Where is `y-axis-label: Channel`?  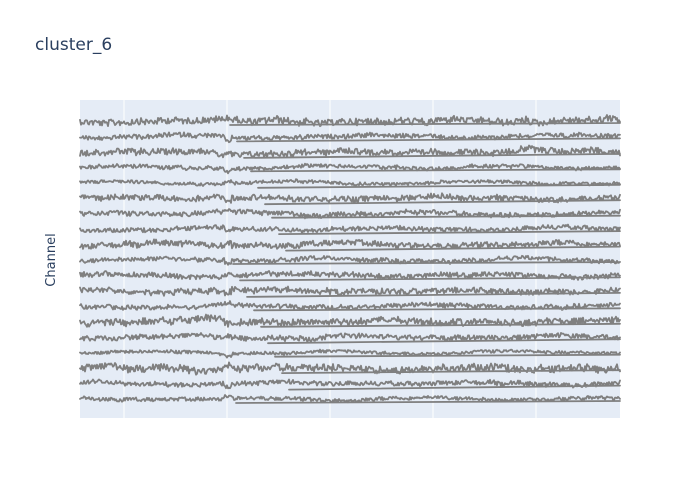
y-axis-label: Channel is located at coordinates (51, 259).